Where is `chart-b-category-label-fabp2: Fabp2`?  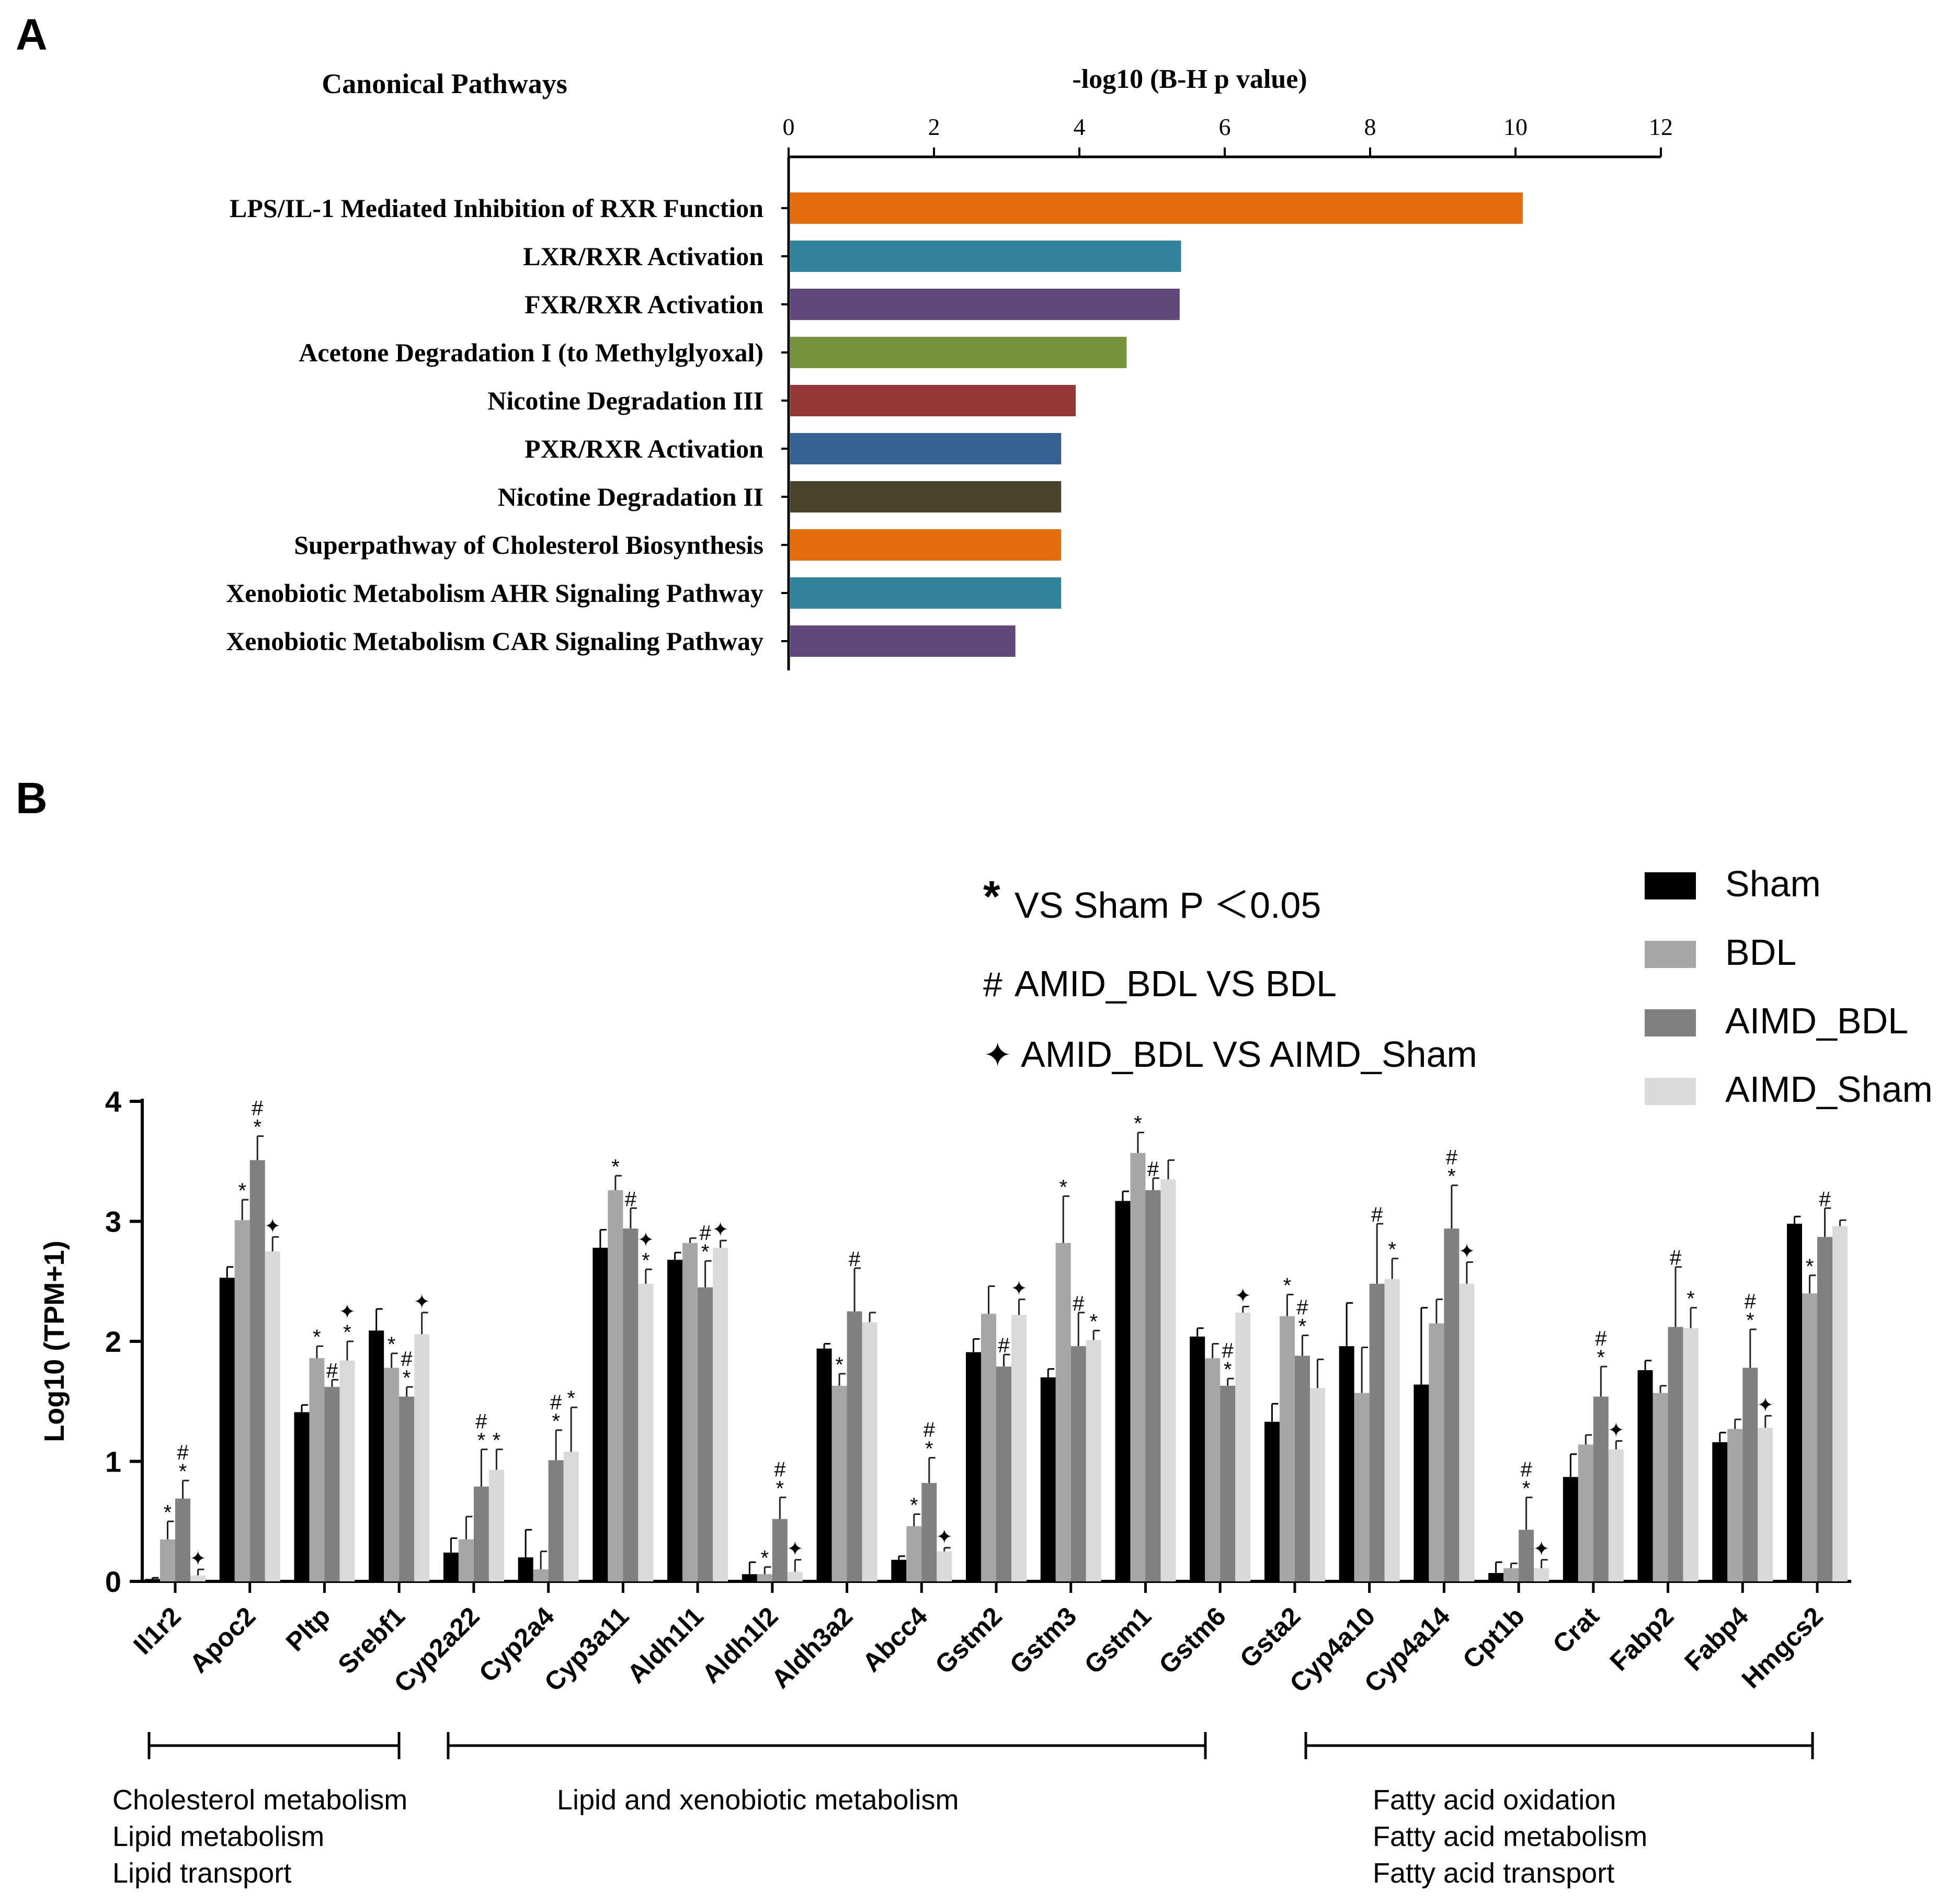
chart-b-category-label-fabp2: Fabp2 is located at coordinates (1642, 1639).